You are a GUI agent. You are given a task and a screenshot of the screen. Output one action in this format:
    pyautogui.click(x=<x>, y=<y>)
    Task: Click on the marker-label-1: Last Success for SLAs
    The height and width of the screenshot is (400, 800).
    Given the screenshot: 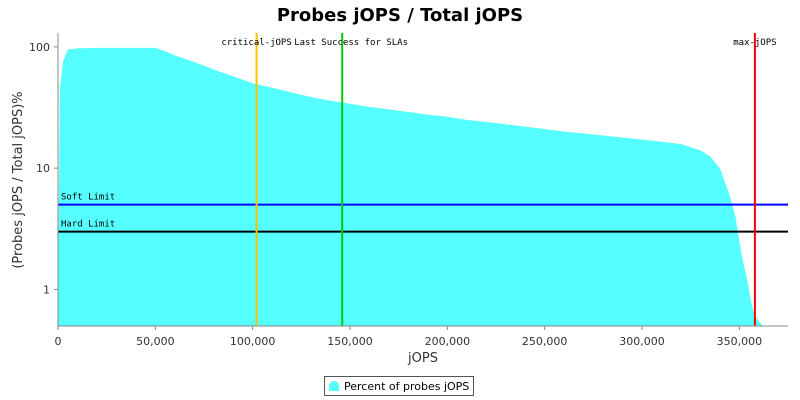 What is the action you would take?
    pyautogui.click(x=351, y=43)
    